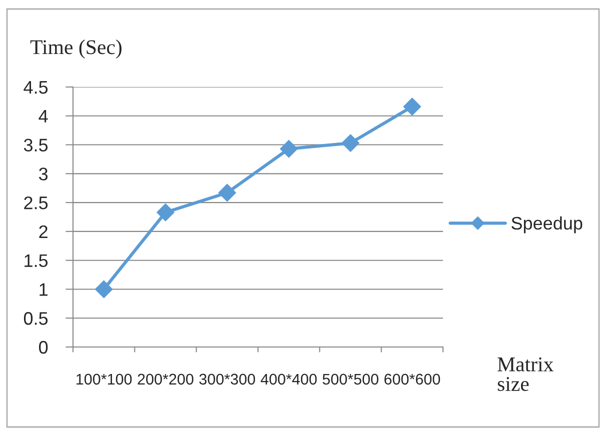  Describe the element at coordinates (43, 174) in the screenshot. I see `y-tick-label: 3` at that location.